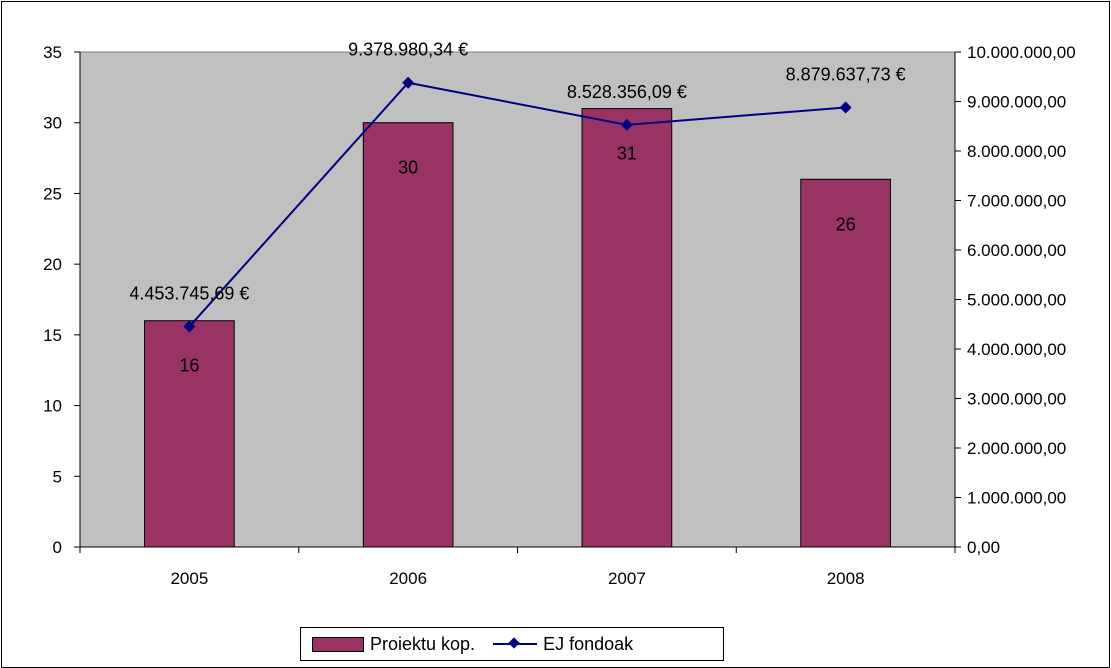 The image size is (1111, 668). Describe the element at coordinates (1016, 349) in the screenshot. I see `right-axis-tick-label: 4.000.000,00` at that location.